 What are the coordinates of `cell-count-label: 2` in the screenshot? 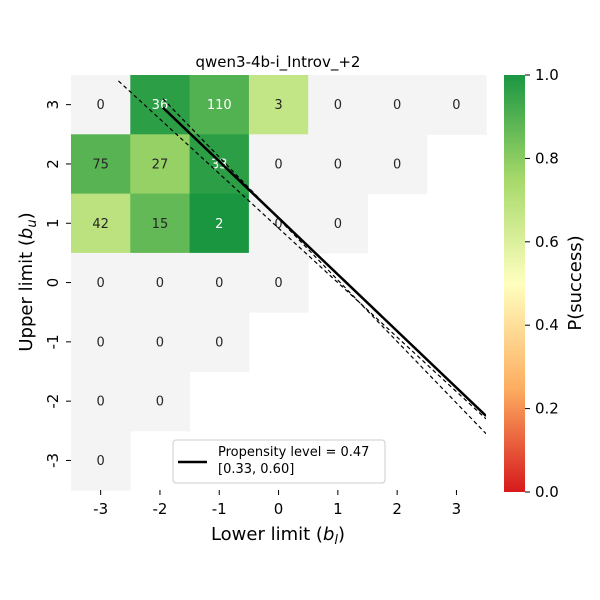 It's located at (219, 224).